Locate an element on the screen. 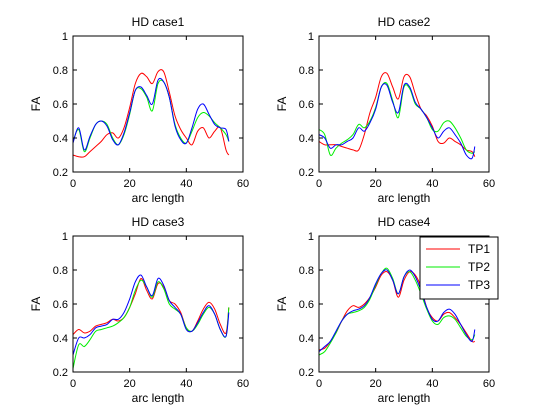 This screenshot has width=560, height=420. legend-box is located at coordinates (459, 268).